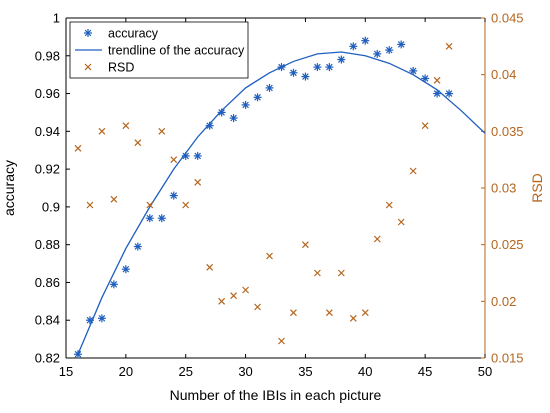 This screenshot has height=413, width=550. I want to click on y-left-tick-label: 0.96, so click(47, 93).